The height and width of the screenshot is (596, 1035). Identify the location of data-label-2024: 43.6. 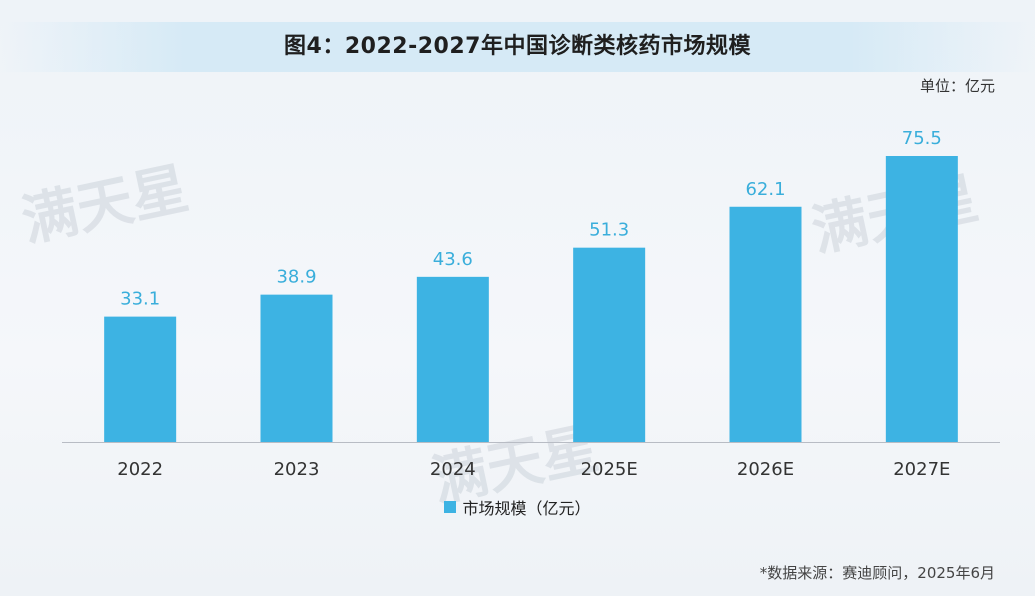
(453, 259).